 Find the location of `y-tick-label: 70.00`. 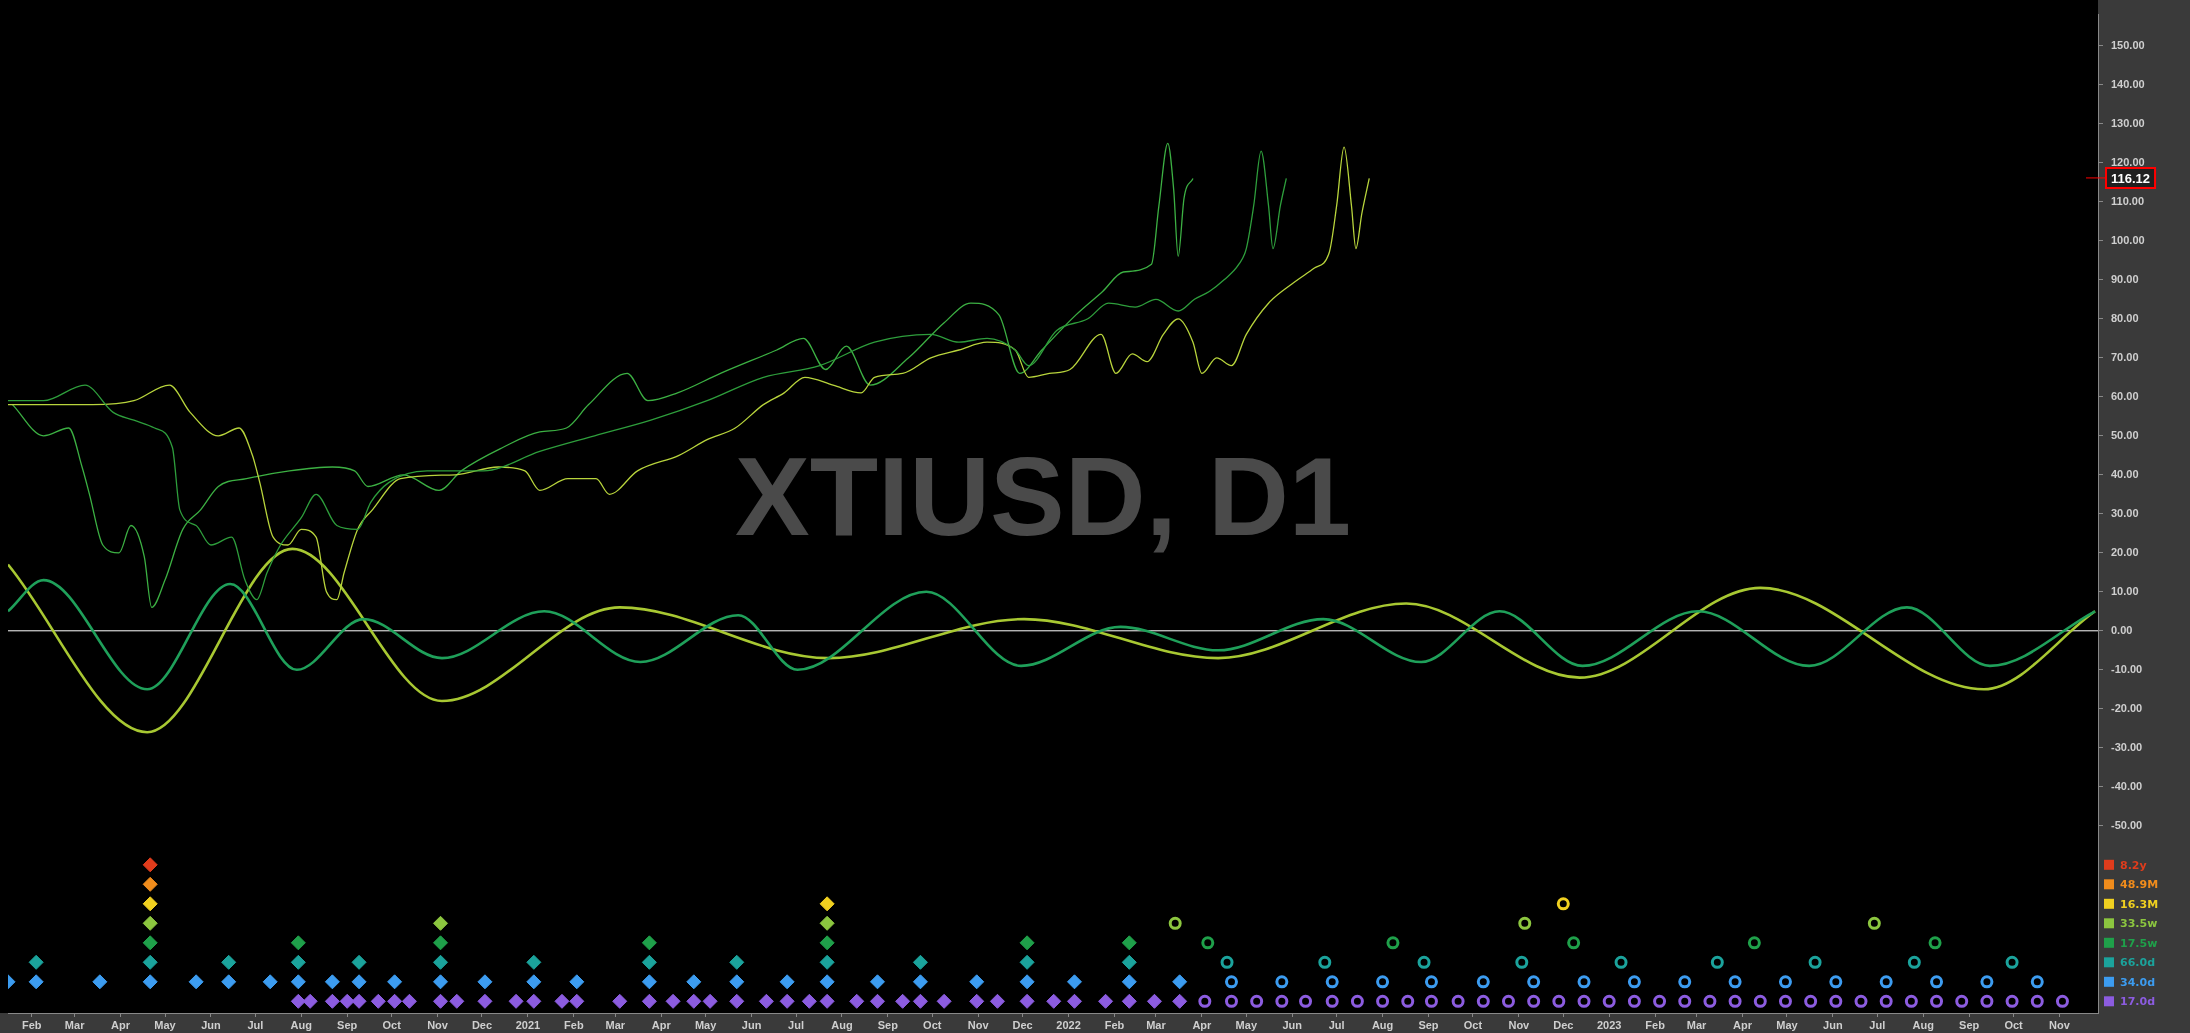

y-tick-label: 70.00 is located at coordinates (2125, 356).